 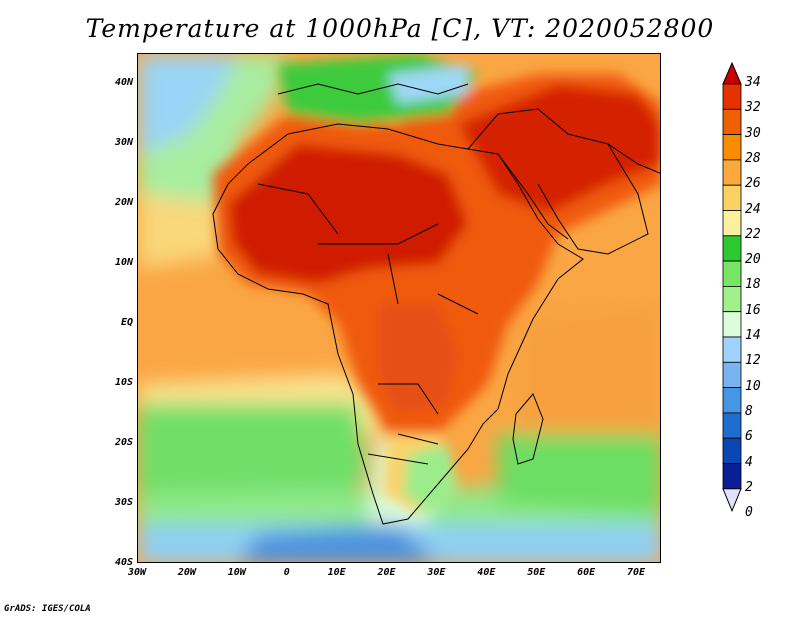 What do you see at coordinates (486, 572) in the screenshot?
I see `lon-tick-label: 40E` at bounding box center [486, 572].